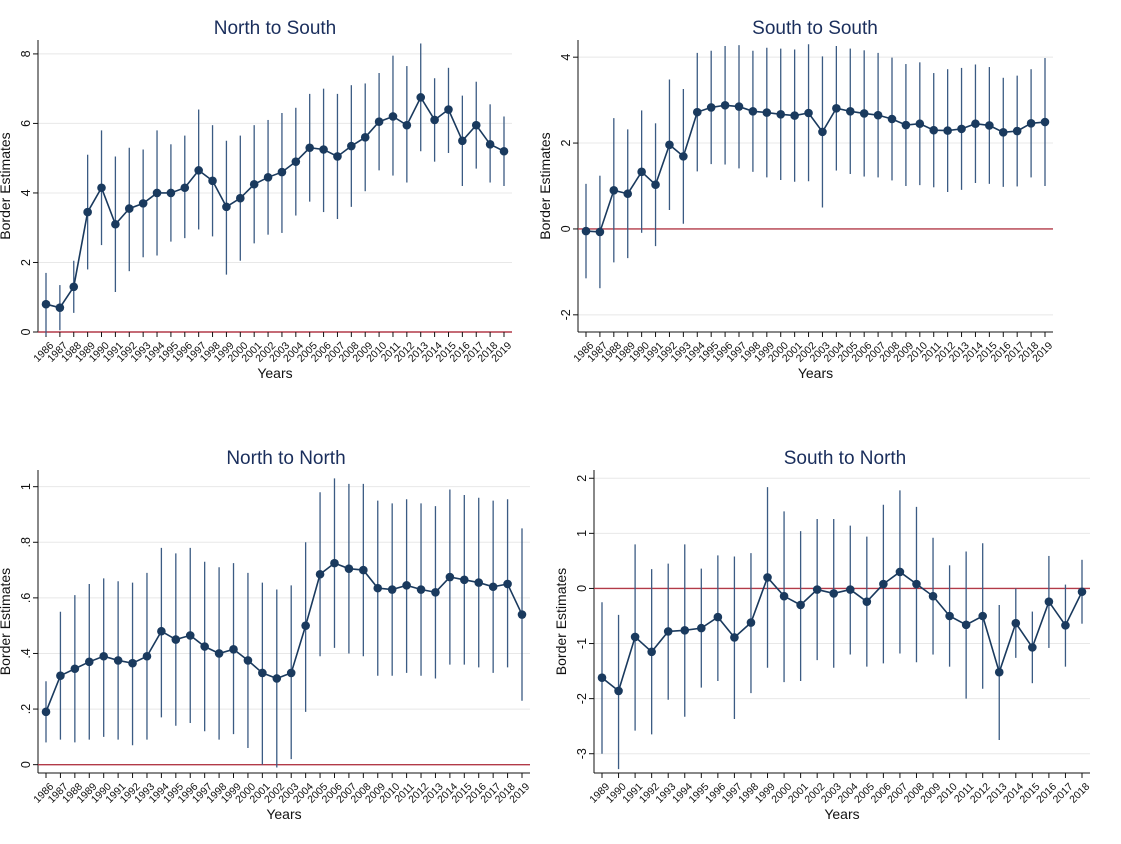 Image resolution: width=1121 pixels, height=844 pixels. What do you see at coordinates (582, 478) in the screenshot?
I see `y-tick-label: 2` at bounding box center [582, 478].